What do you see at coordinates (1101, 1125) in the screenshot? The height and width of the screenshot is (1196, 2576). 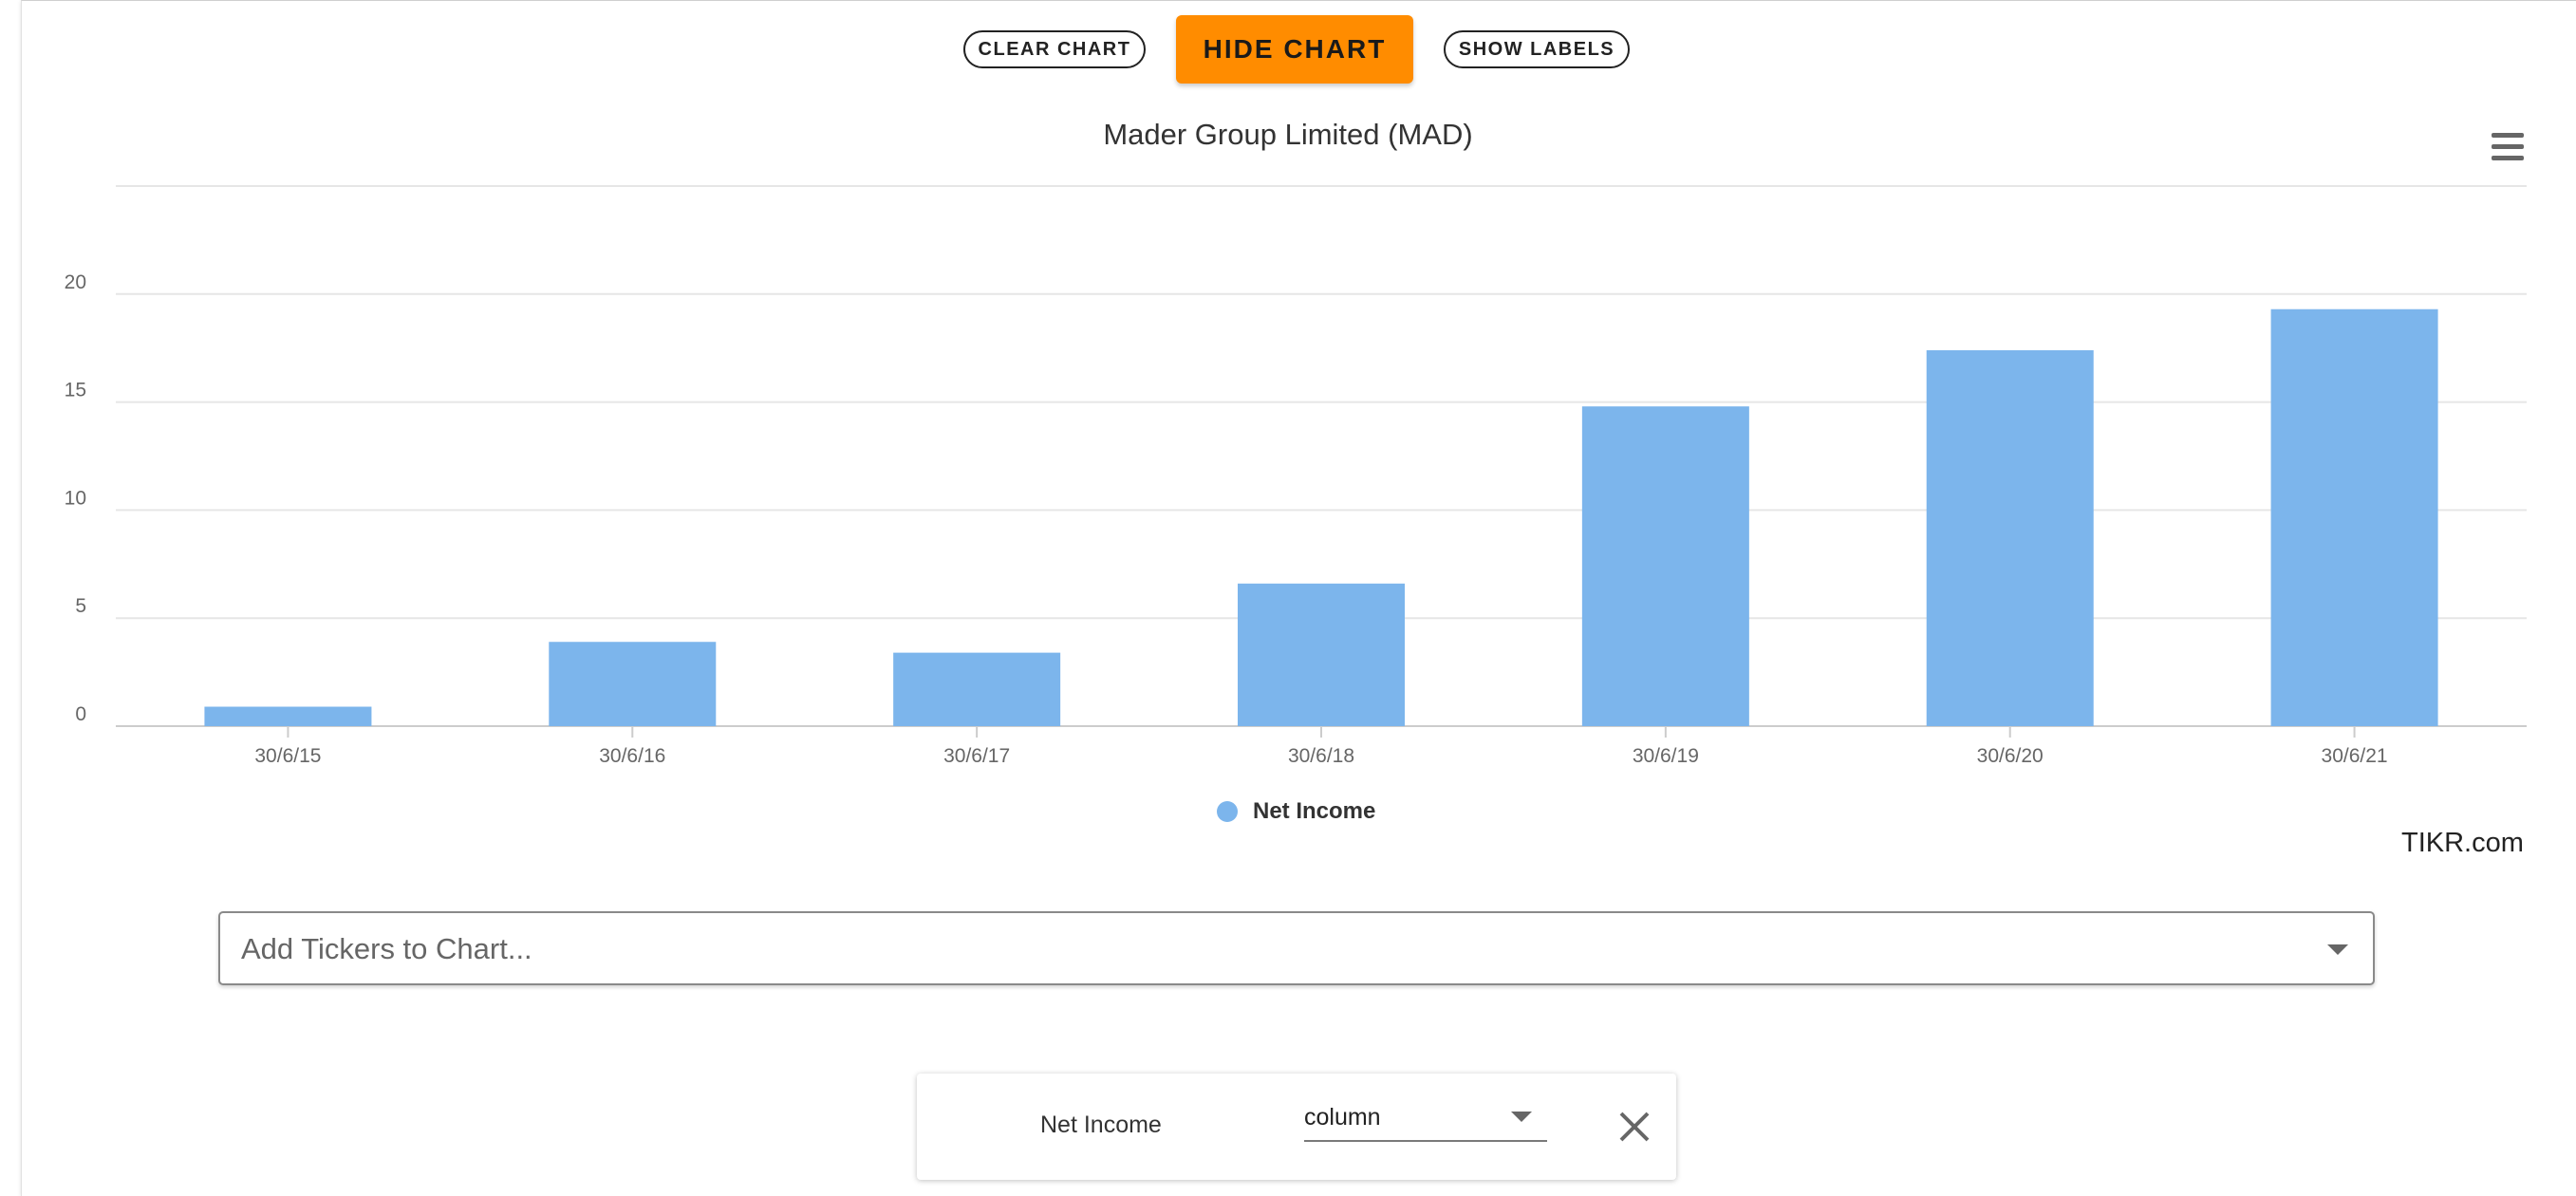 I see `series-name-label: Net Income` at bounding box center [1101, 1125].